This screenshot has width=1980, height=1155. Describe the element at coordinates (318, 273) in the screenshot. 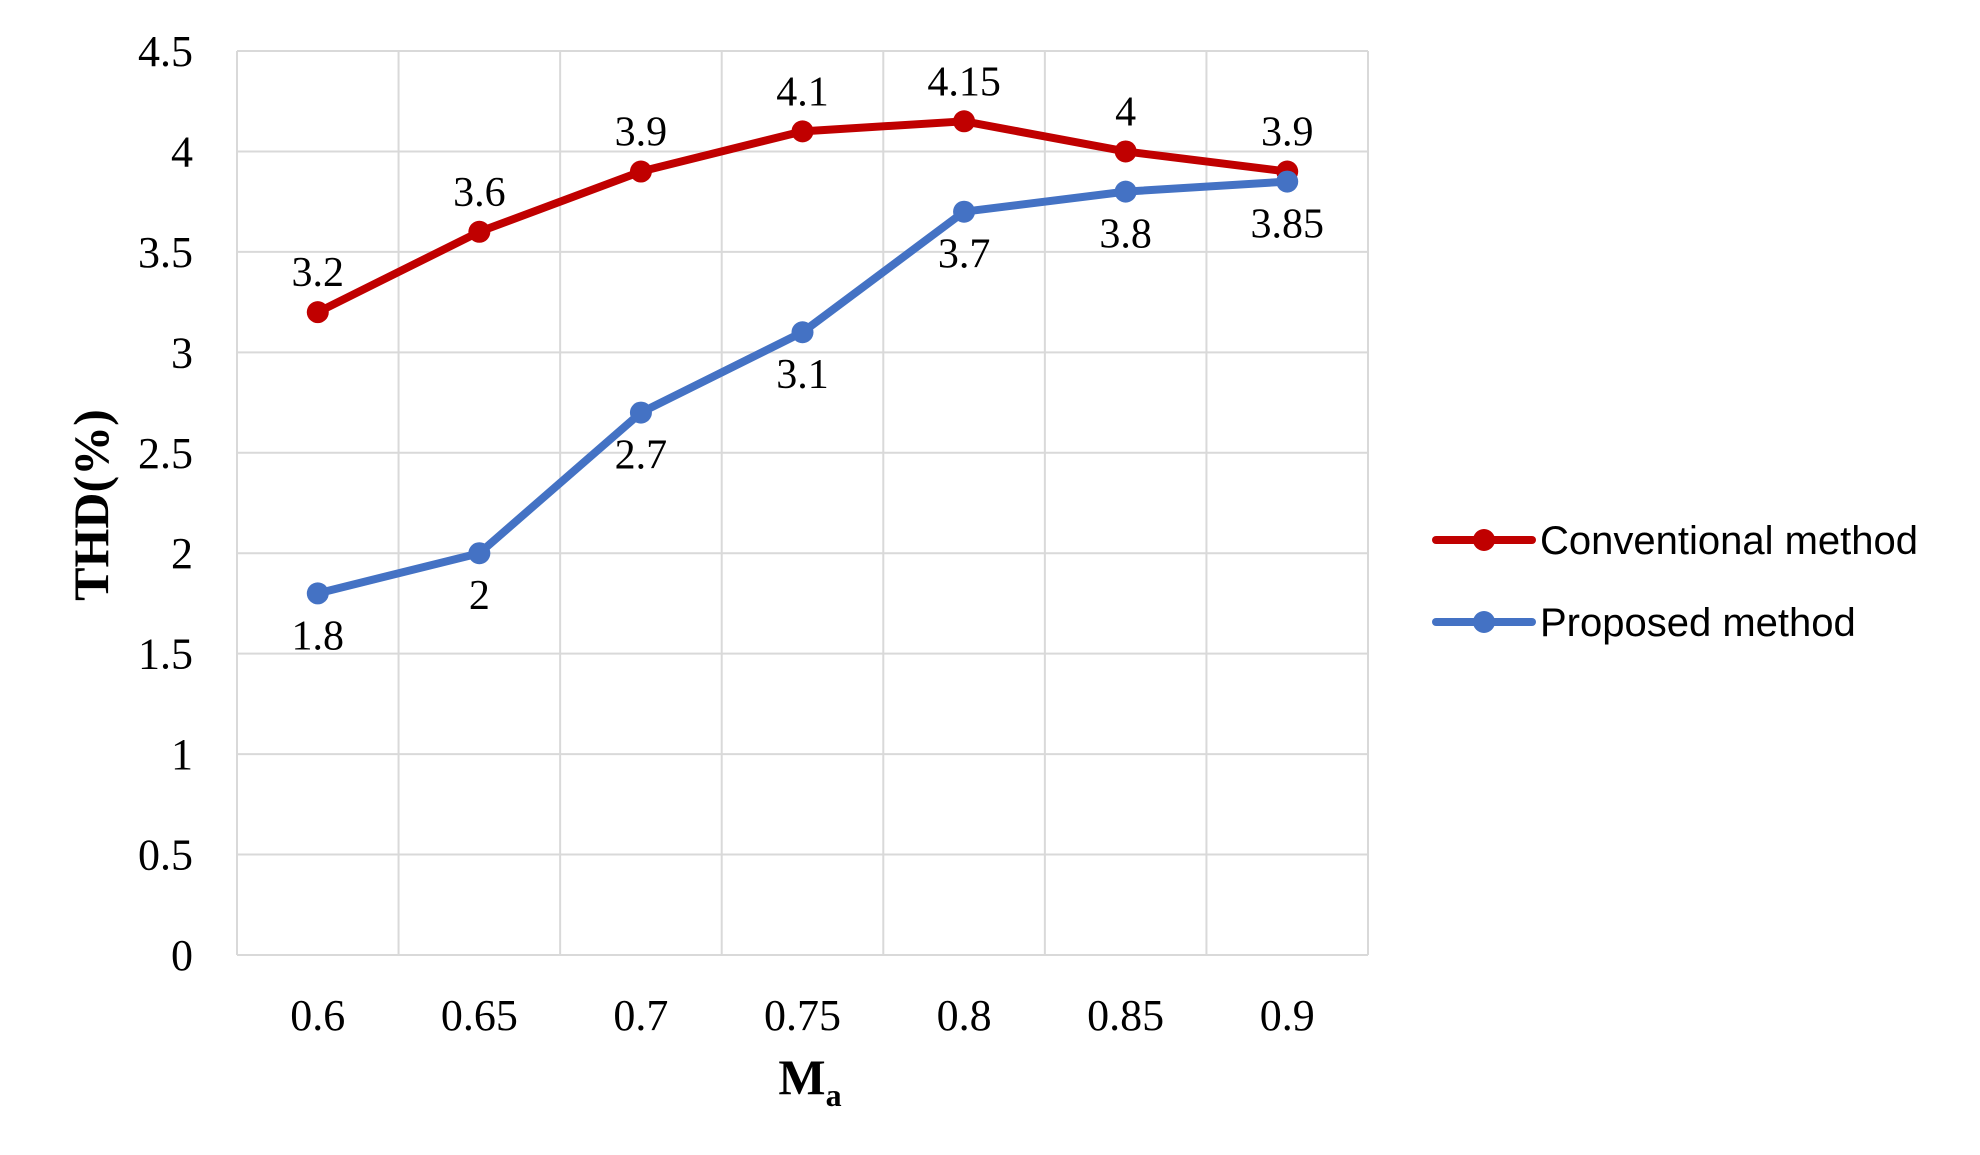

I see `data-label: 3.2` at that location.